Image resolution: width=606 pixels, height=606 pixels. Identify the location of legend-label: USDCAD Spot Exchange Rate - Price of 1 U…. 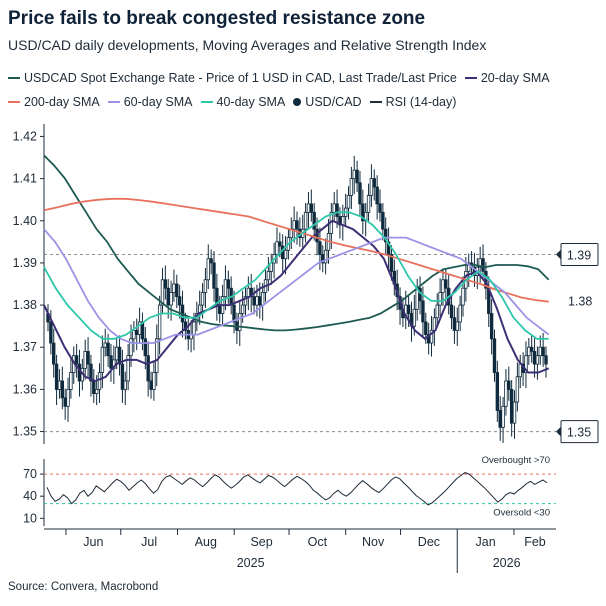
(240, 78).